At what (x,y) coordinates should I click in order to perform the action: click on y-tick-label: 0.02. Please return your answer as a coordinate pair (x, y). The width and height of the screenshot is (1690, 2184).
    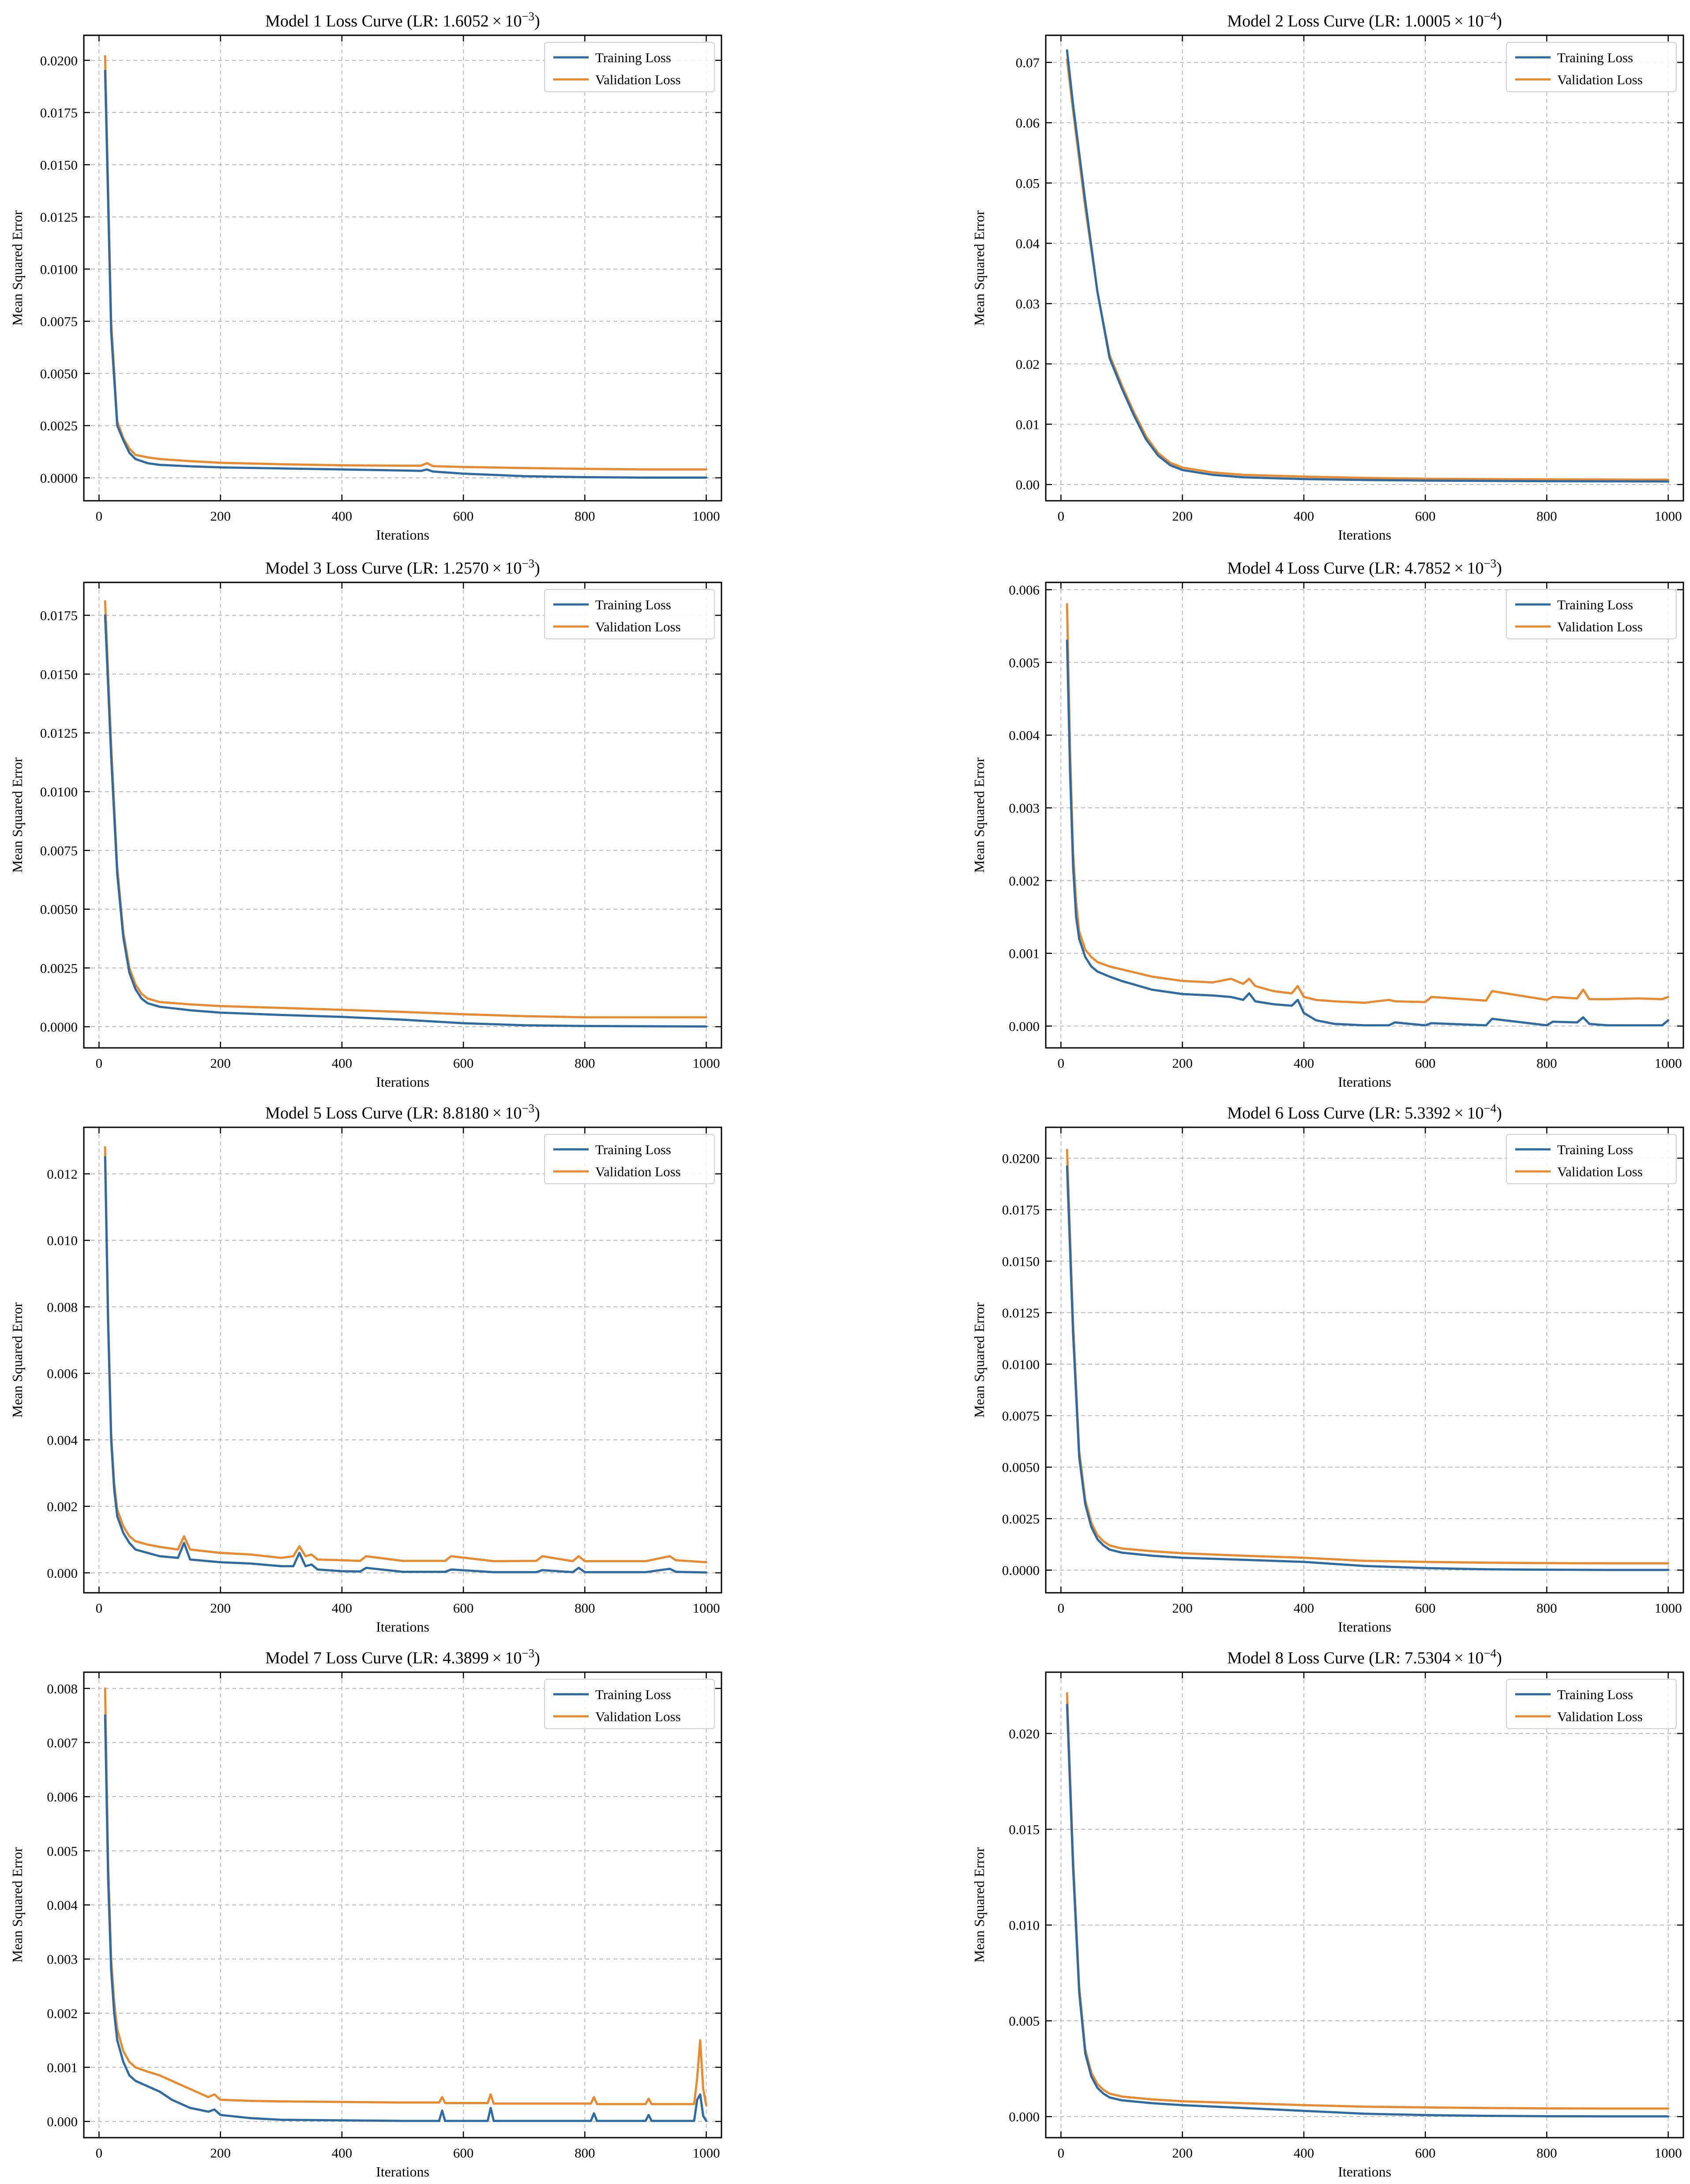
    Looking at the image, I should click on (1028, 364).